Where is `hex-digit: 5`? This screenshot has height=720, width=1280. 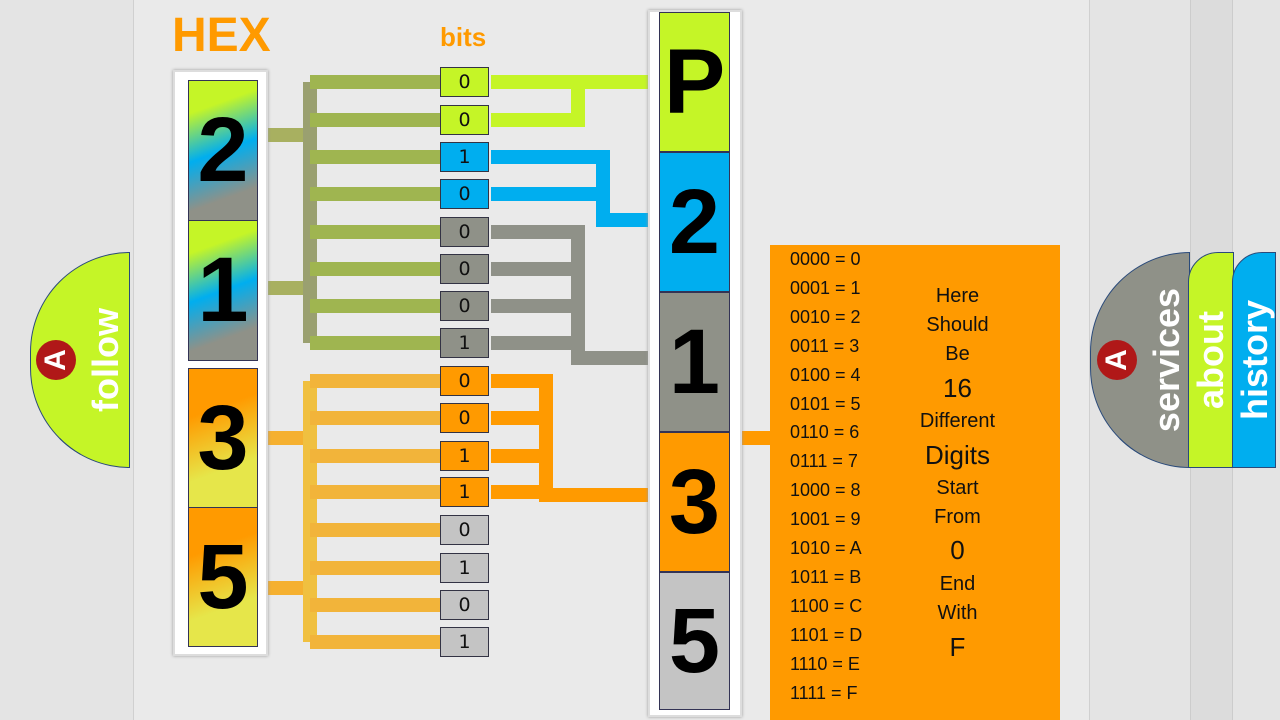 hex-digit: 5 is located at coordinates (223, 577).